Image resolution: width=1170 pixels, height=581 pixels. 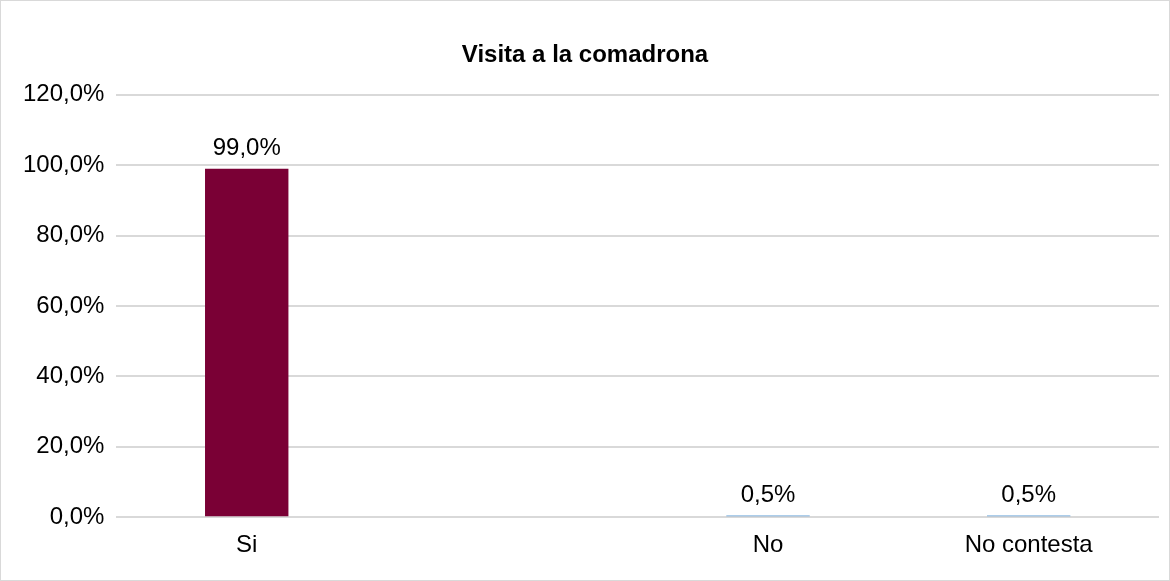 What do you see at coordinates (585, 54) in the screenshot?
I see `chart-title: Visita a la comadrona` at bounding box center [585, 54].